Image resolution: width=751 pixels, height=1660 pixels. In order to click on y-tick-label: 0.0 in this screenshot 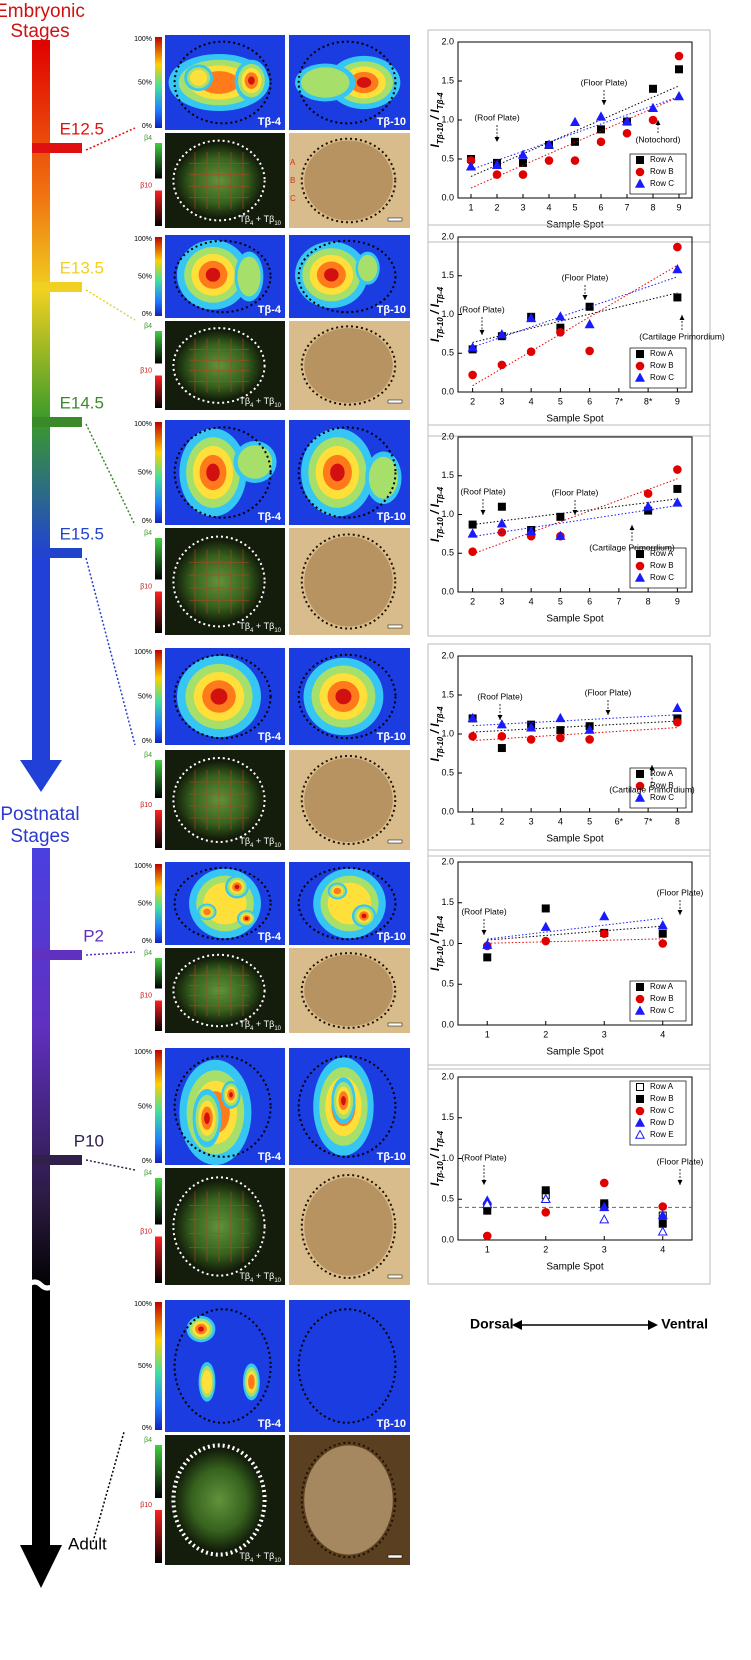, I will do `click(447, 1024)`.